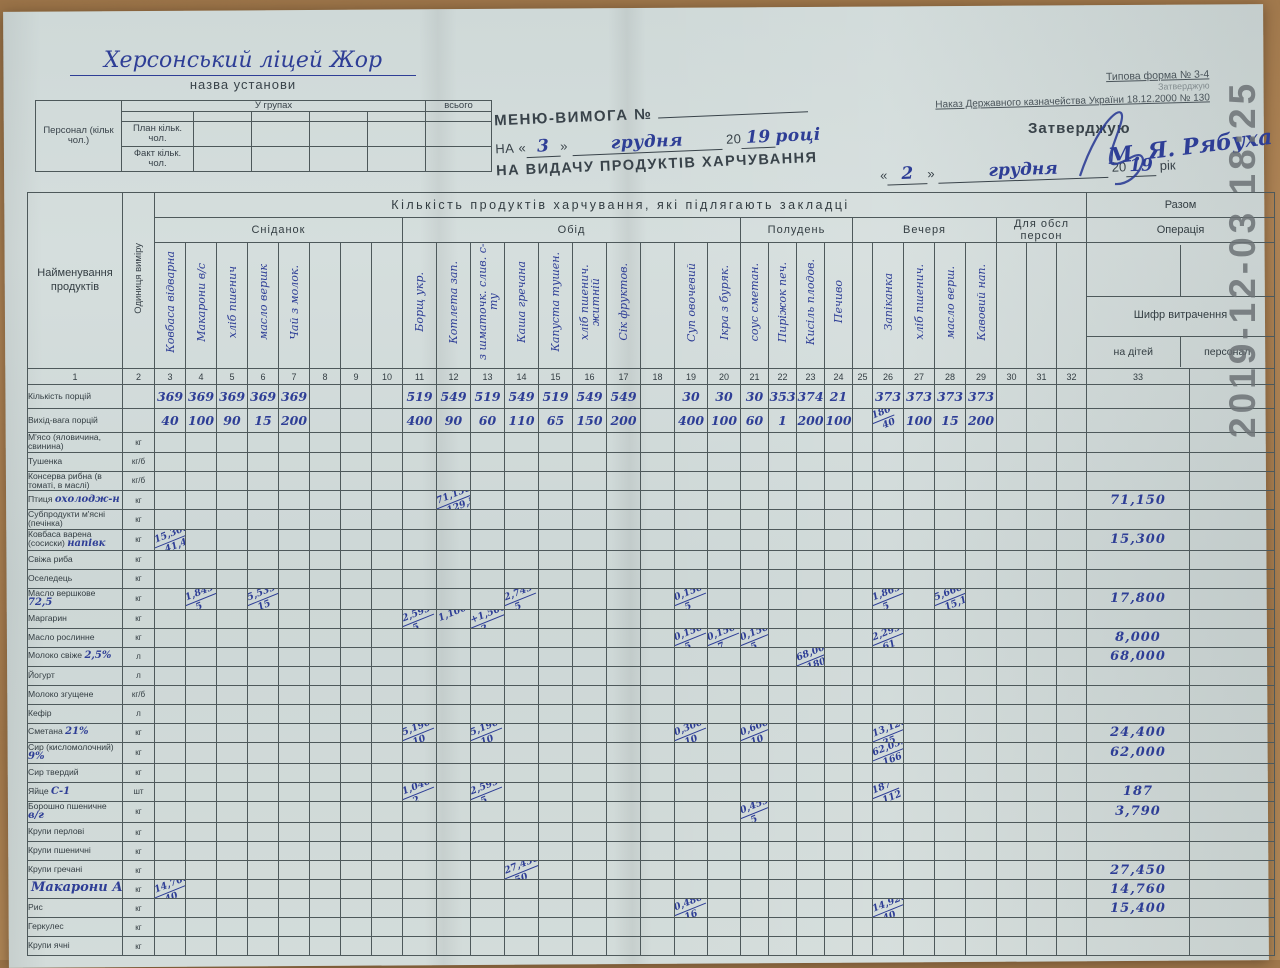  What do you see at coordinates (1138, 420) in the screenshot?
I see `children-total-cell` at bounding box center [1138, 420].